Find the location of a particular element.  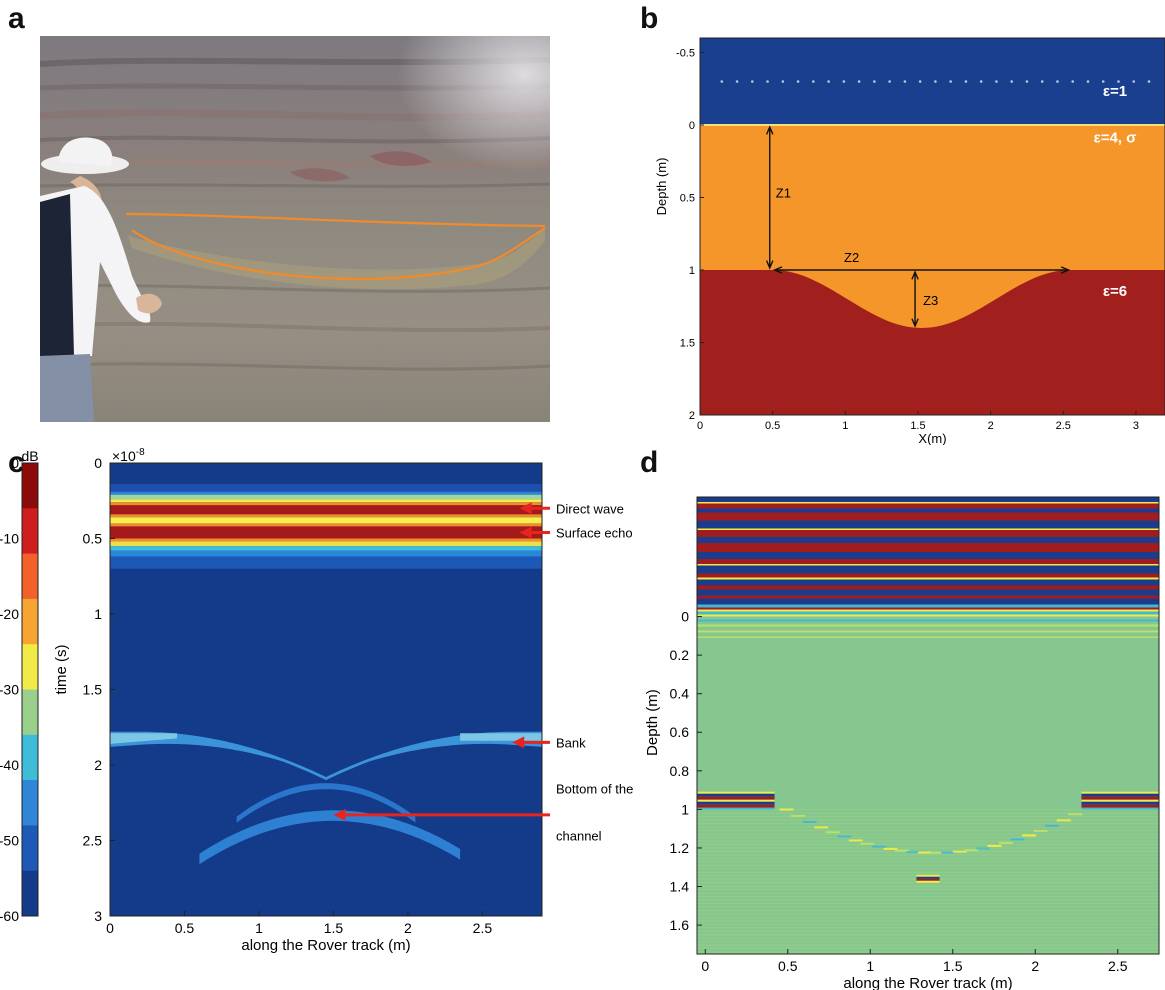

c-arrow-direct-wave-head is located at coordinates (525, 508).